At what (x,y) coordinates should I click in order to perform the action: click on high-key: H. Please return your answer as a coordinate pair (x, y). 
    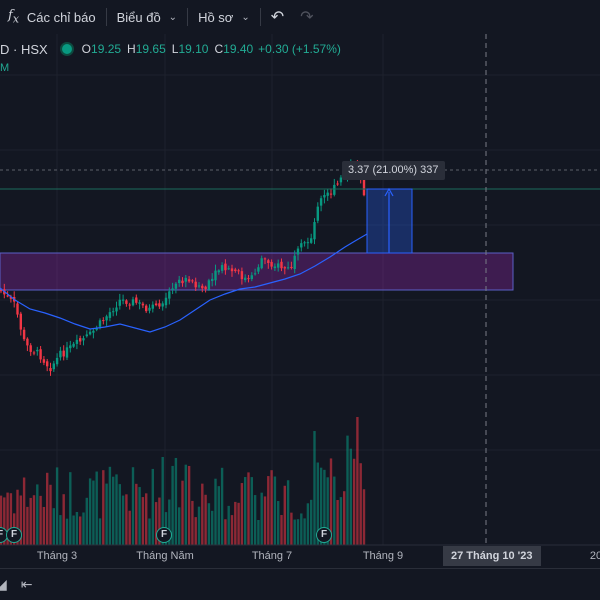
    Looking at the image, I should click on (131, 49).